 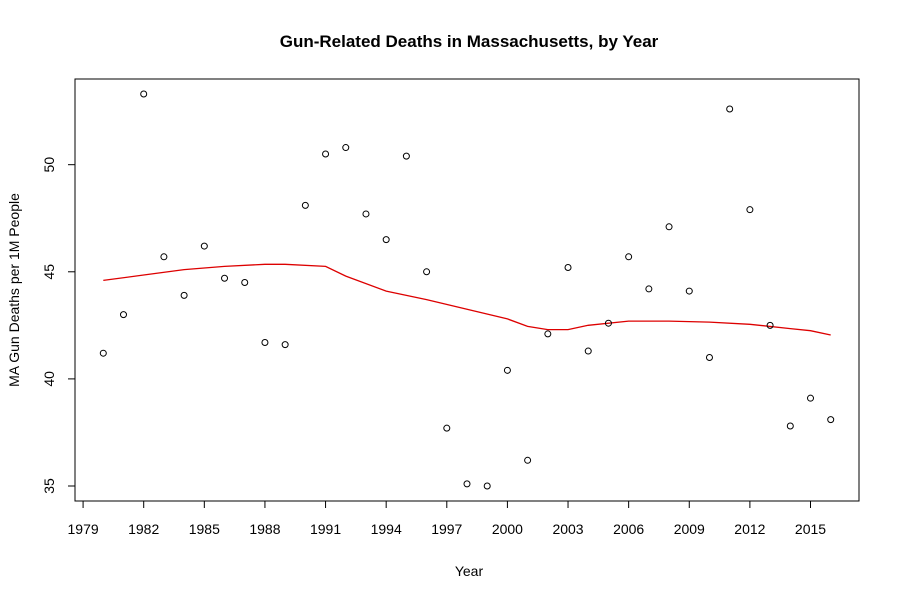 What do you see at coordinates (83, 529) in the screenshot?
I see `x-tick-label: 1979` at bounding box center [83, 529].